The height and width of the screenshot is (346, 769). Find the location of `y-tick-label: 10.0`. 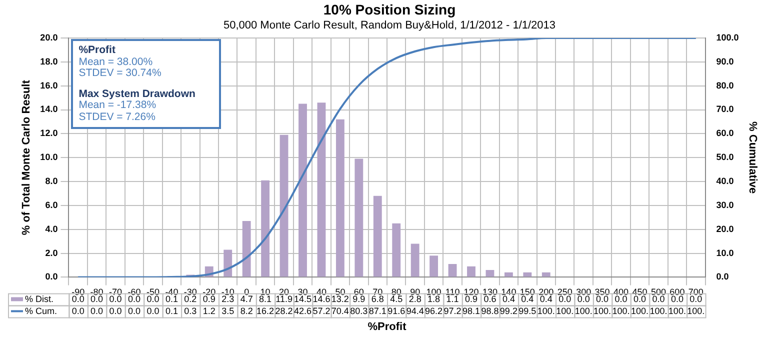

y-tick-label: 10.0 is located at coordinates (49, 157).